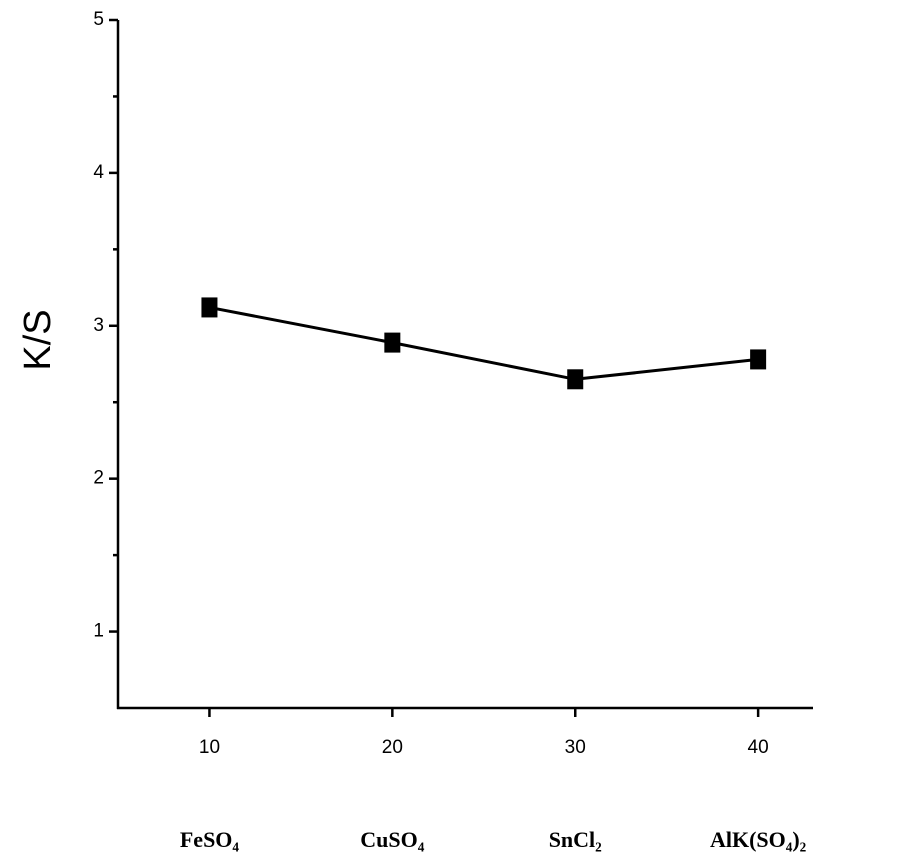  What do you see at coordinates (758, 747) in the screenshot?
I see `x-tick-label: 40` at bounding box center [758, 747].